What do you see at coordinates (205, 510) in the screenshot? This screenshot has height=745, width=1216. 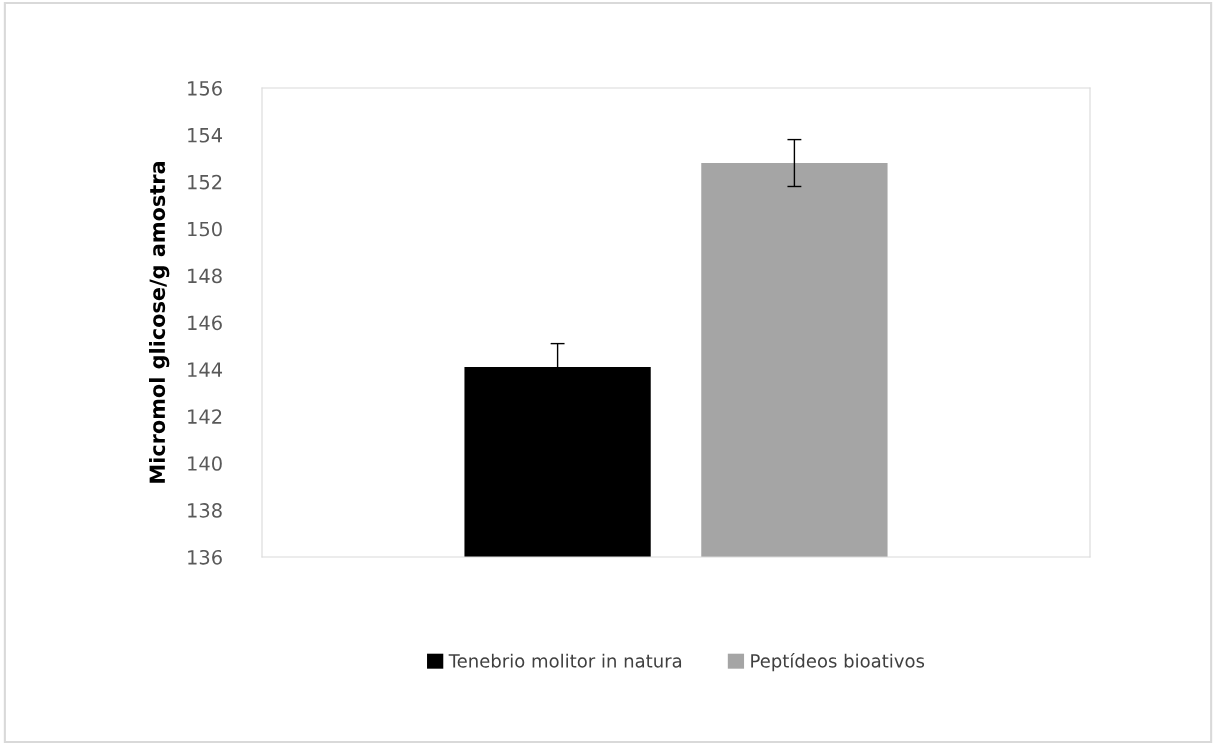 I see `y-tick-label: 138` at bounding box center [205, 510].